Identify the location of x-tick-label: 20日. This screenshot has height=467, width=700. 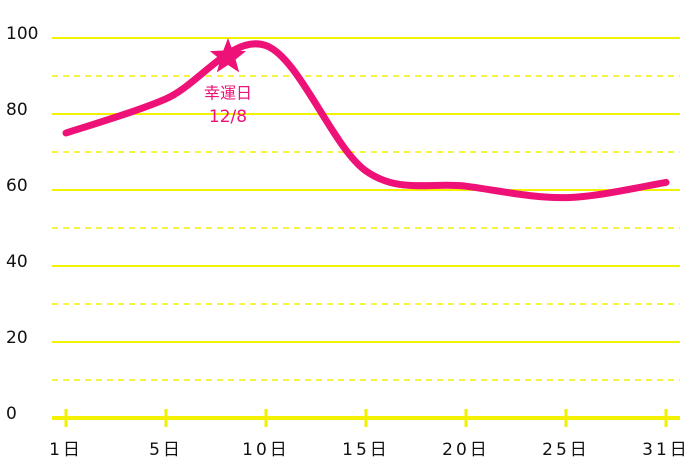
(466, 450).